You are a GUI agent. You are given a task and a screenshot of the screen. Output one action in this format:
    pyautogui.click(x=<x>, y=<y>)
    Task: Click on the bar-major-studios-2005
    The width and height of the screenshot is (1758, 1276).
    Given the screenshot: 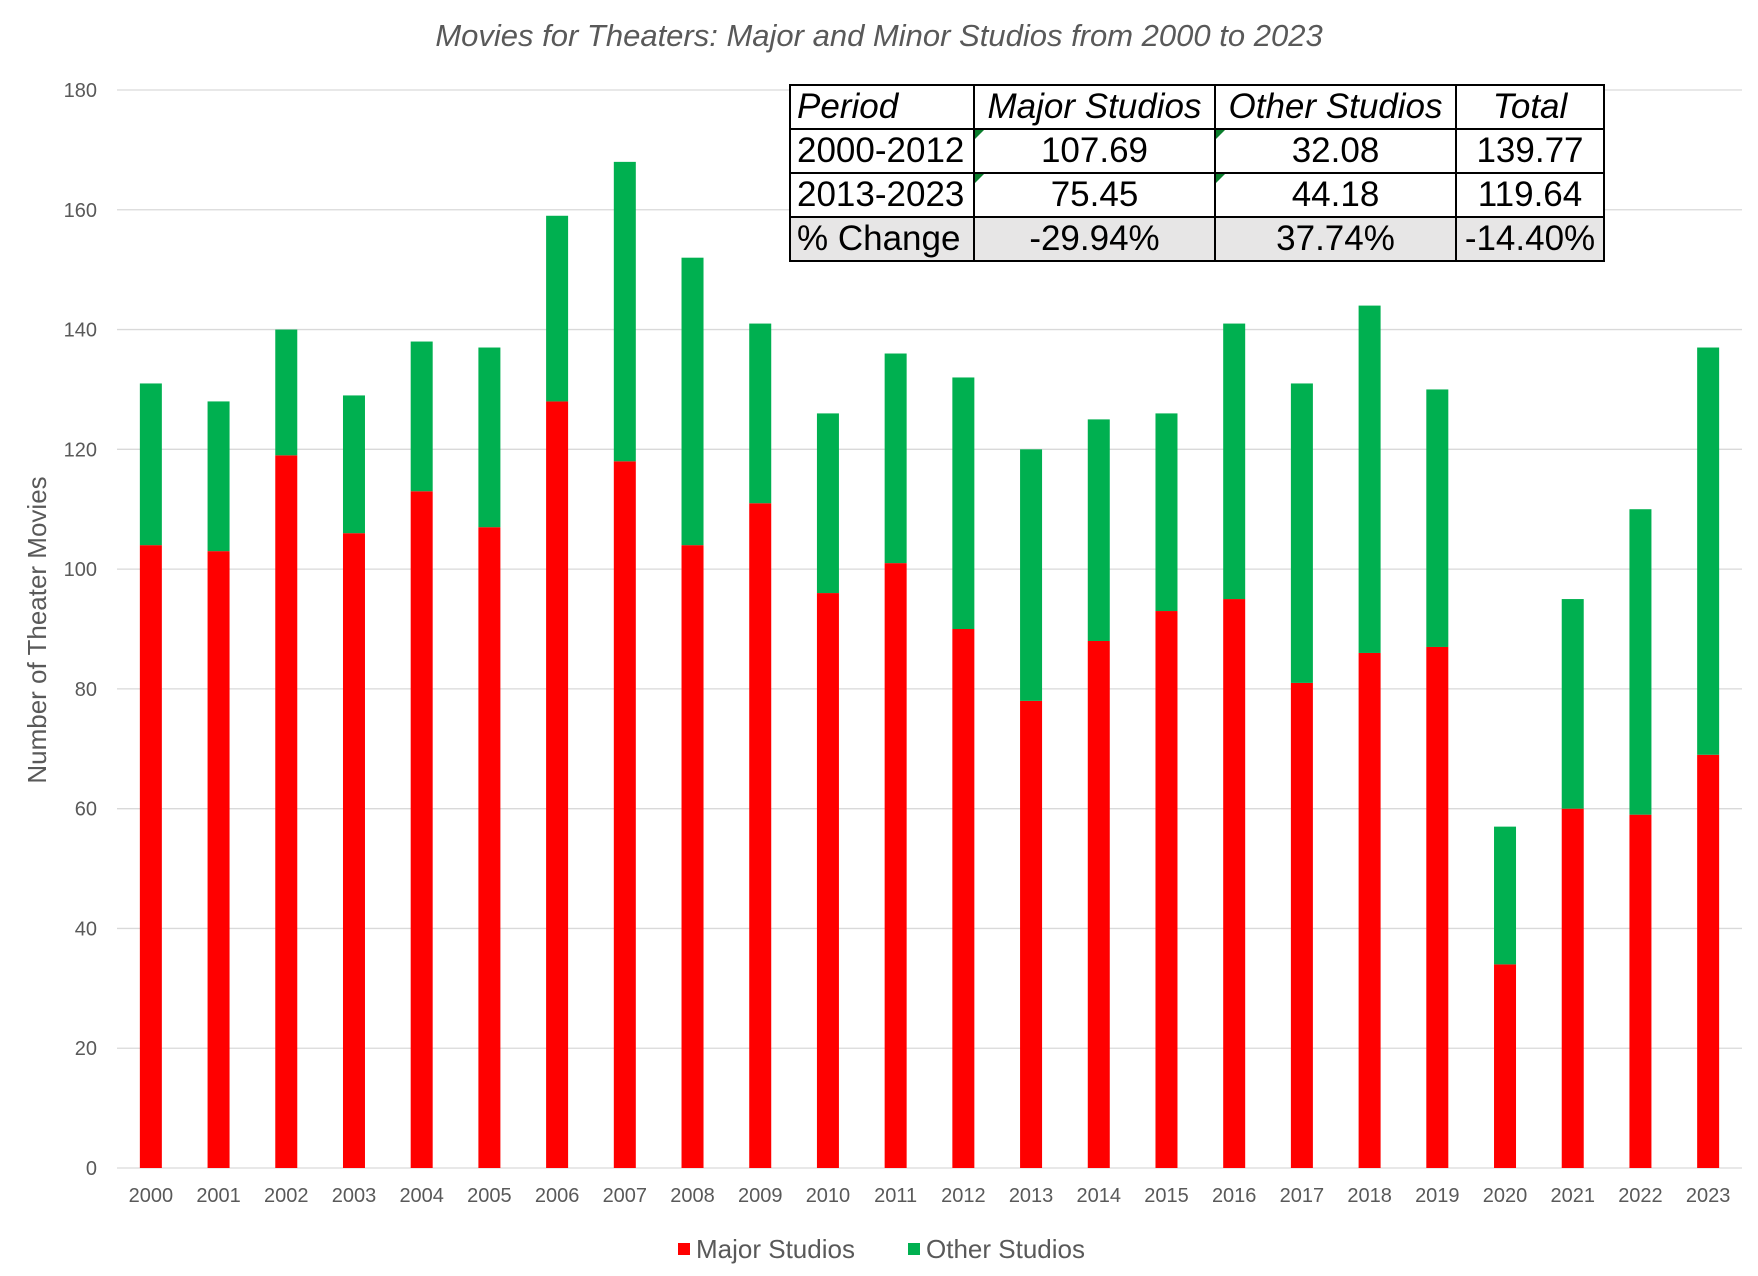 What is the action you would take?
    pyautogui.click(x=489, y=847)
    